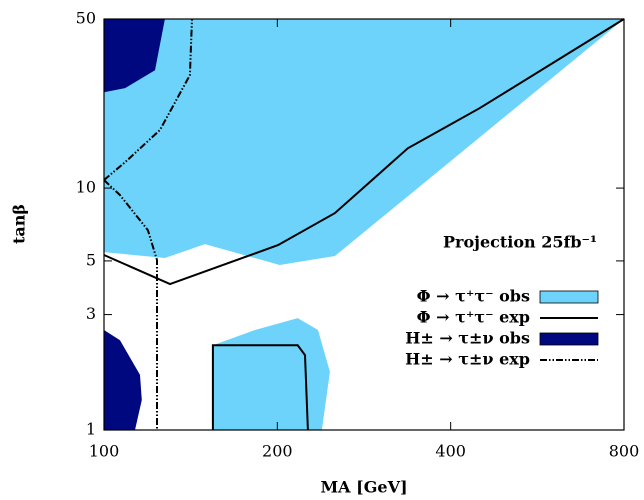  What do you see at coordinates (363, 487) in the screenshot?
I see `x-axis-label: MA [GeV]` at bounding box center [363, 487].